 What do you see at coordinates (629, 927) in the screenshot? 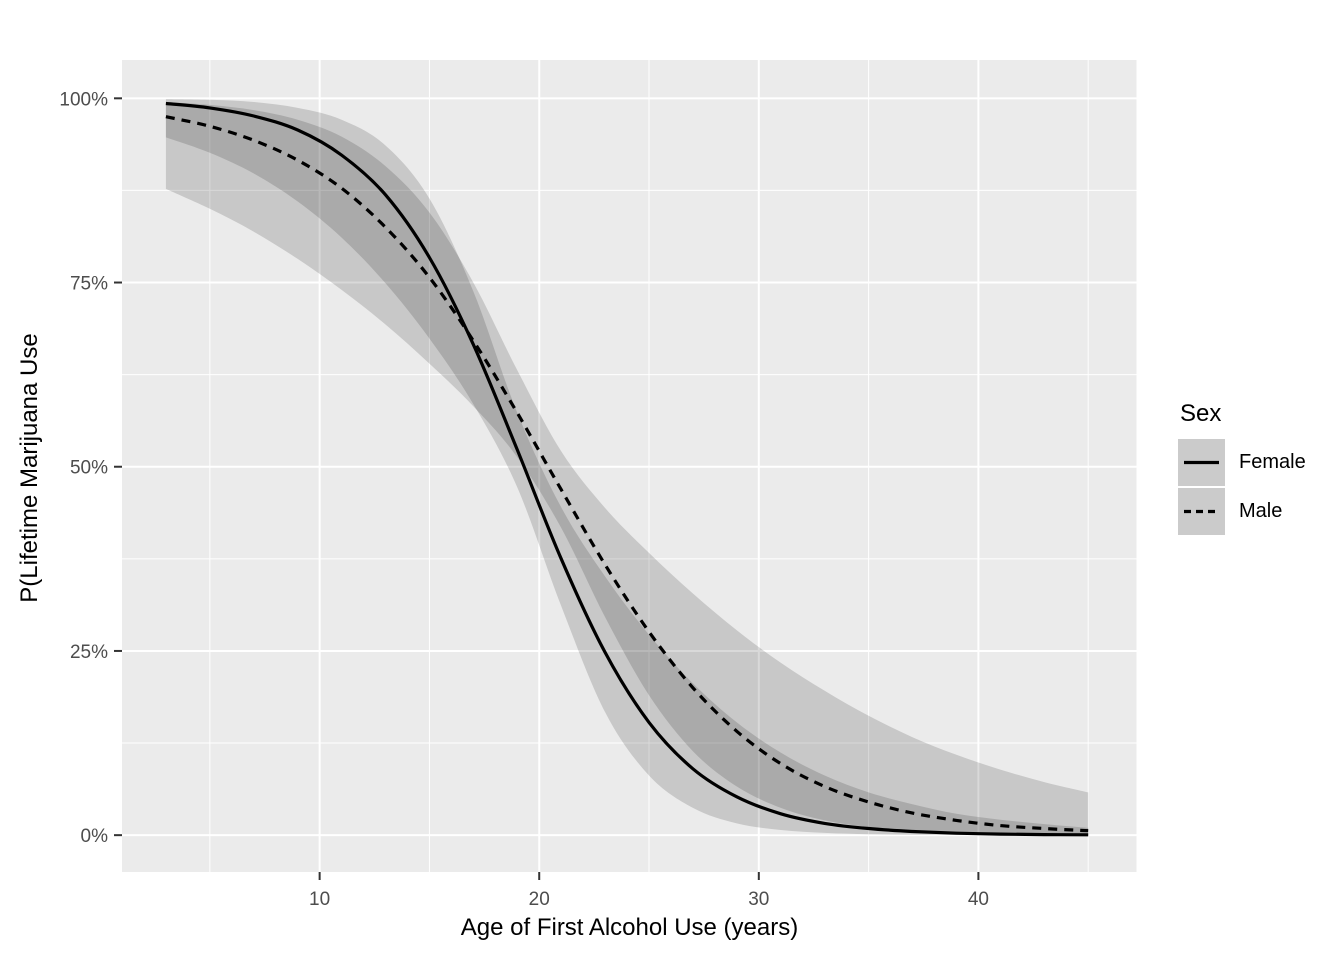
I see `x-axis-title: Age of First Alcohol Use (years)` at bounding box center [629, 927].